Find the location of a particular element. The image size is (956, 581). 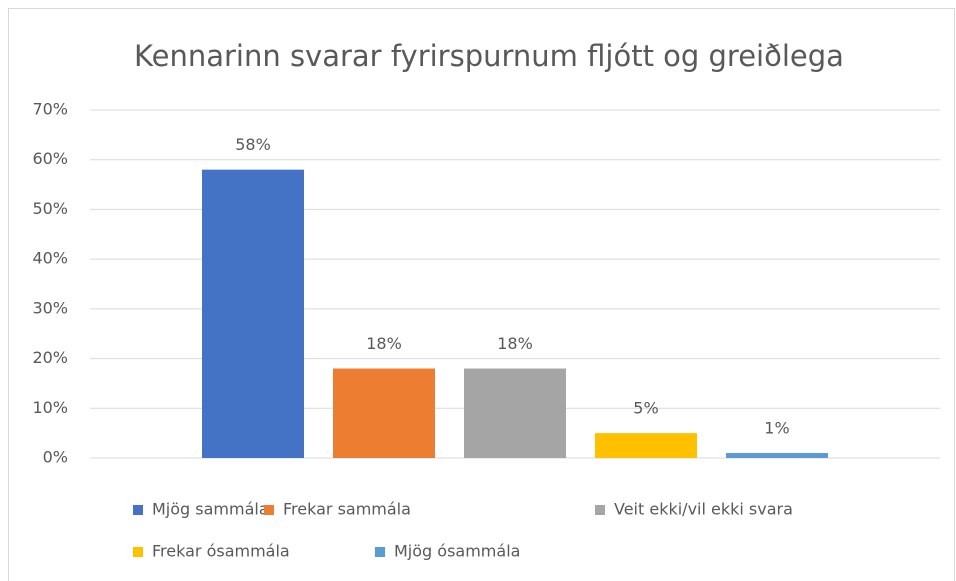

y-tick-label: 10% is located at coordinates (50, 407).